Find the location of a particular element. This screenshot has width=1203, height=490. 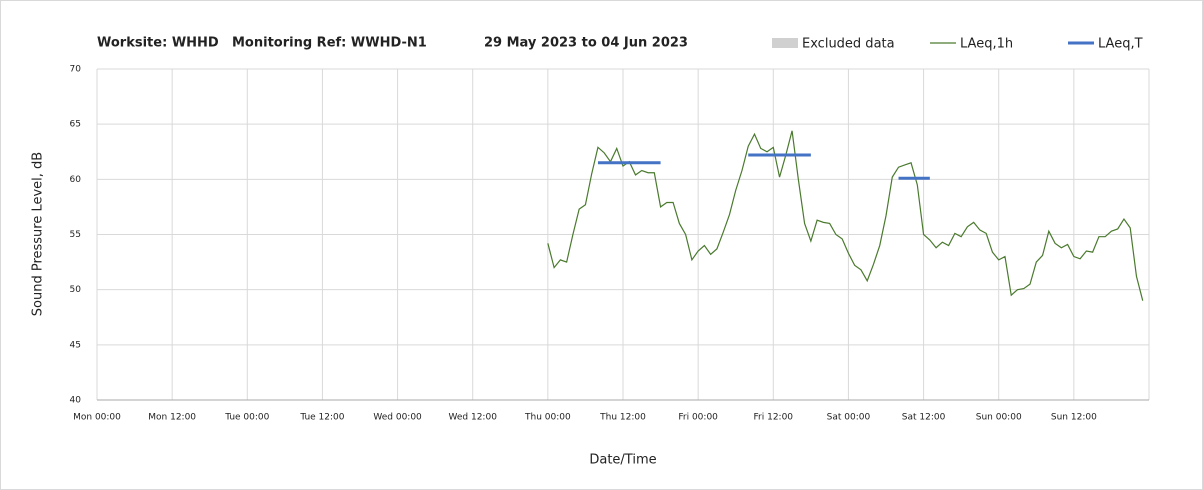

x-tick-label: Fri 12:00 is located at coordinates (774, 418).